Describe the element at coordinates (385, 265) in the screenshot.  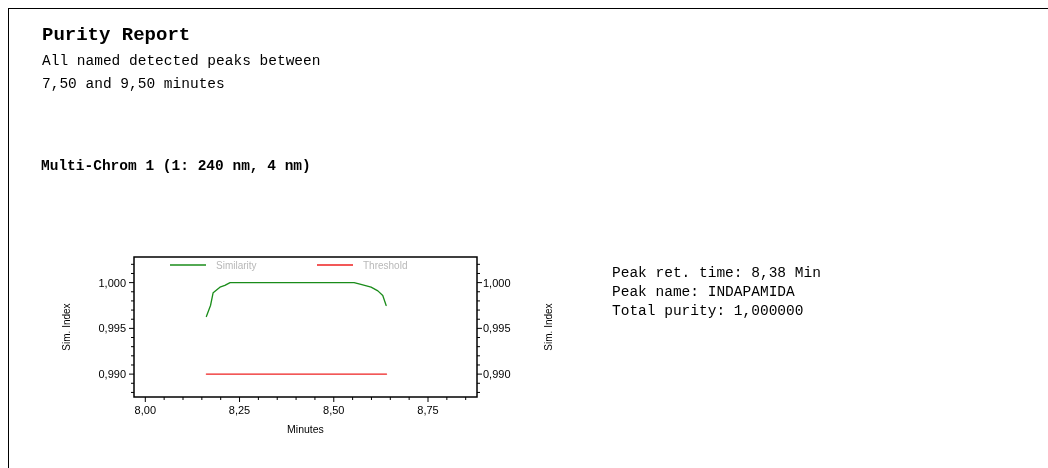
I see `legend-label: Threshold` at that location.